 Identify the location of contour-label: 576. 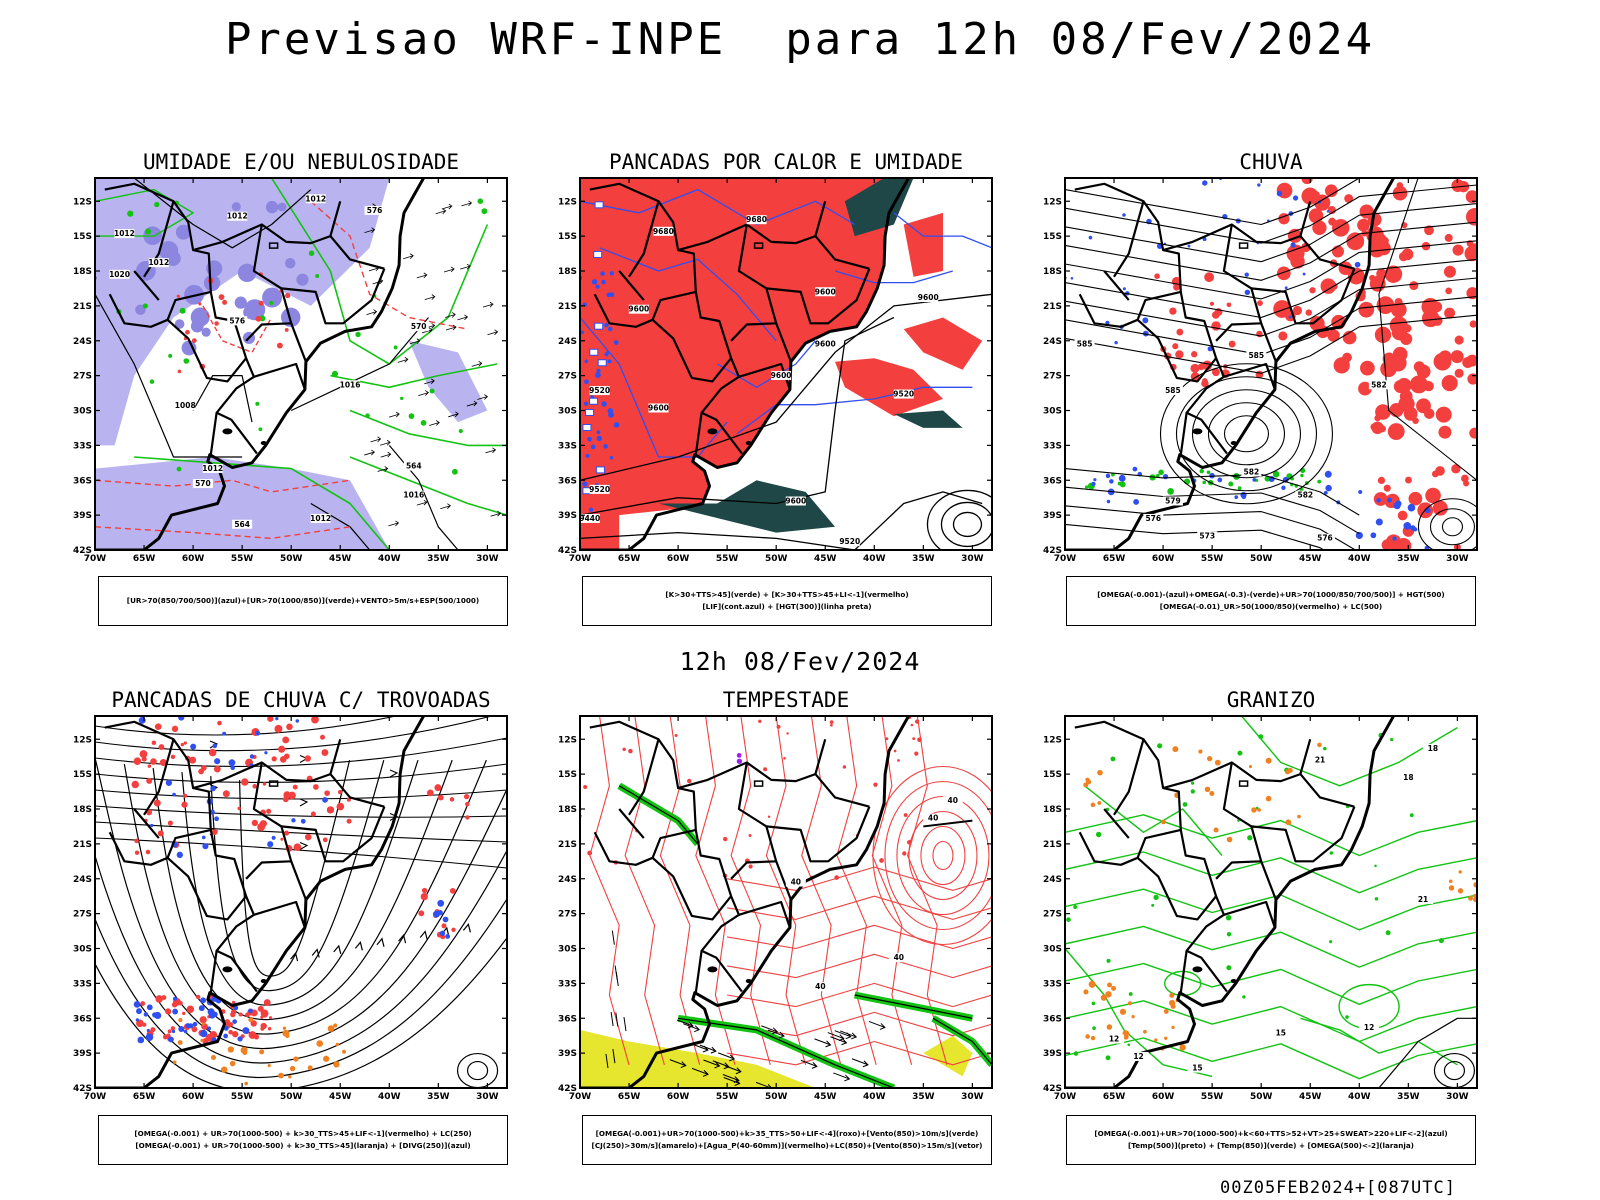
(1153, 518).